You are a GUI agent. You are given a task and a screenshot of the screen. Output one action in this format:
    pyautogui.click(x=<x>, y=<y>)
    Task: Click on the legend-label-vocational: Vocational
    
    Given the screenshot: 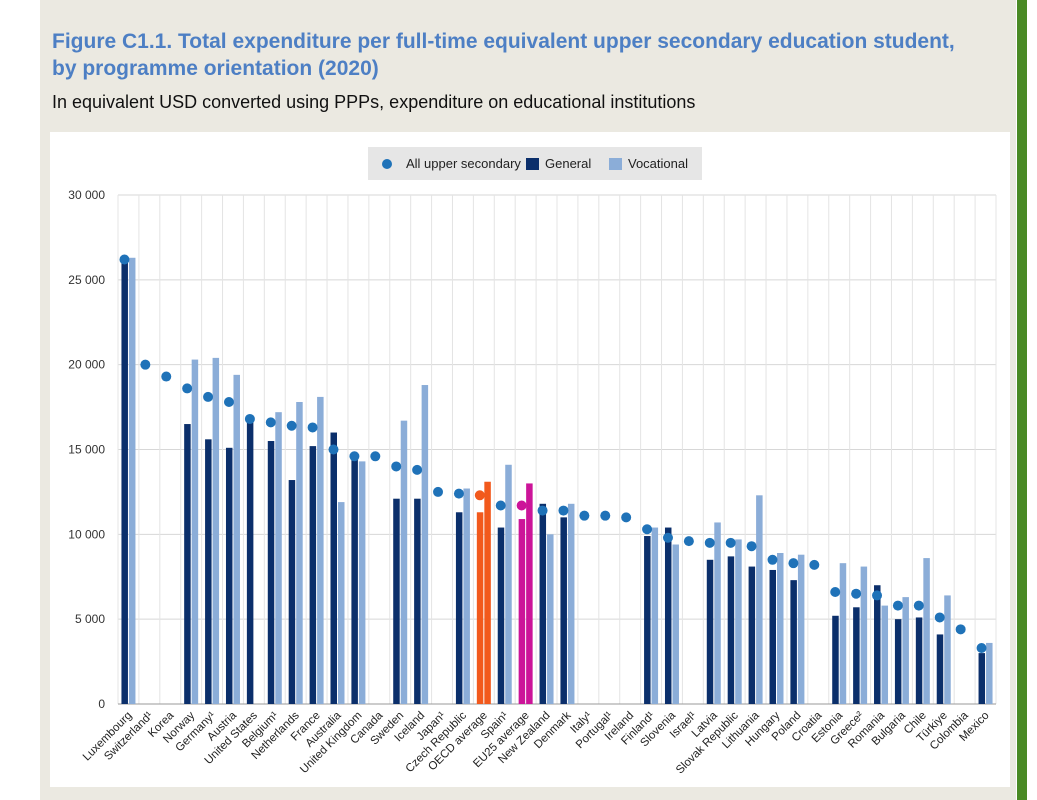 What is the action you would take?
    pyautogui.click(x=658, y=163)
    